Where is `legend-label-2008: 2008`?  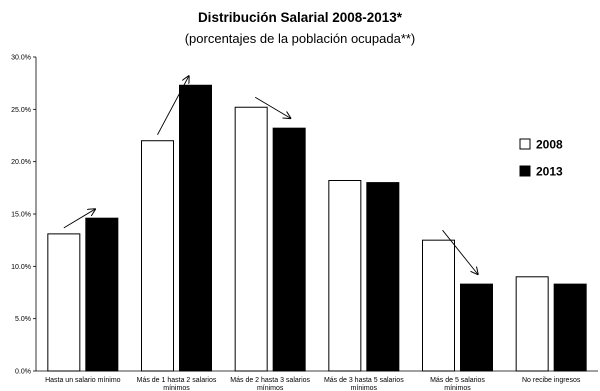
legend-label-2008: 2008 is located at coordinates (549, 145).